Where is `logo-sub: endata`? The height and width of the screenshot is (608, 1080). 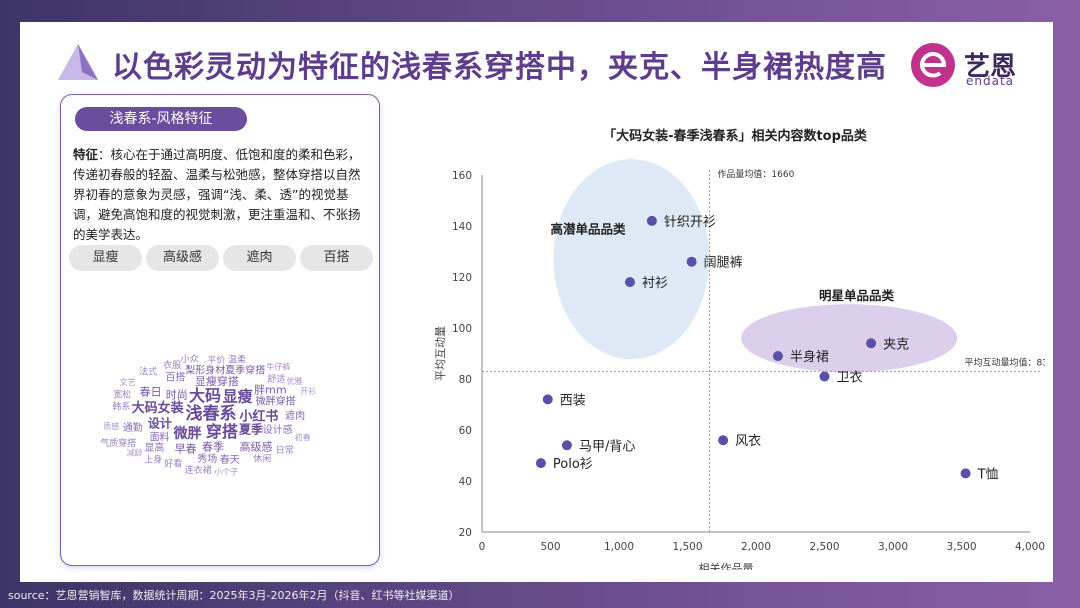
logo-sub: endata is located at coordinates (990, 81).